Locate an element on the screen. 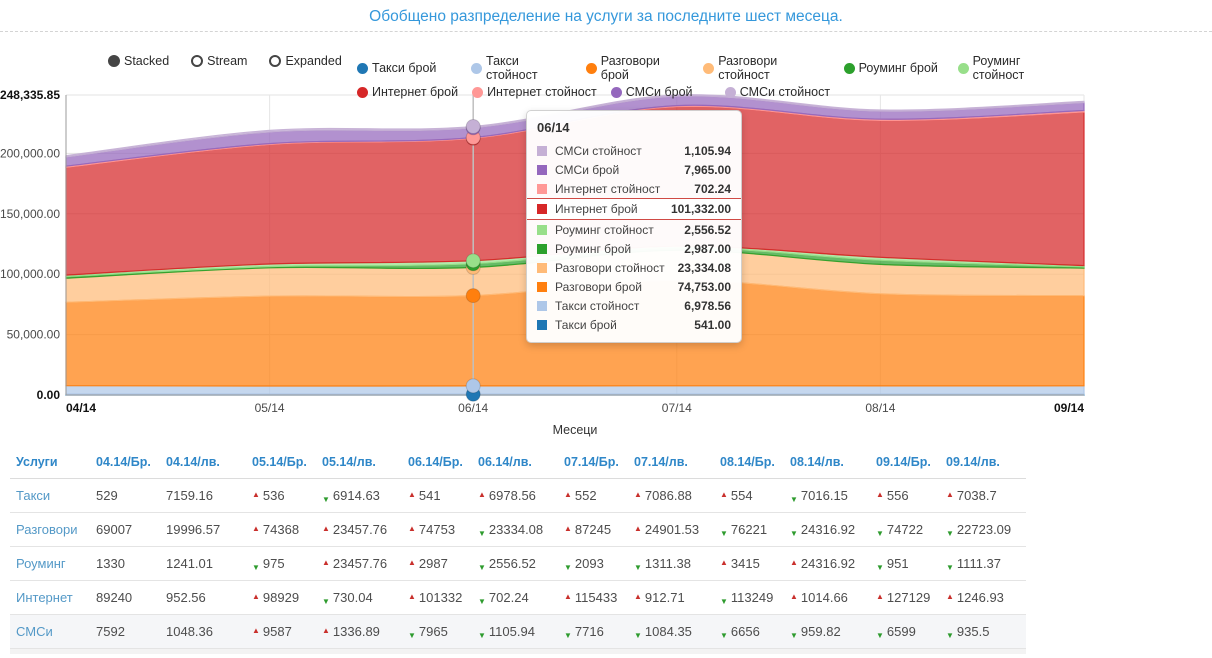 The height and width of the screenshot is (658, 1212). table-cell: ▲ 7086.88 is located at coordinates (671, 496).